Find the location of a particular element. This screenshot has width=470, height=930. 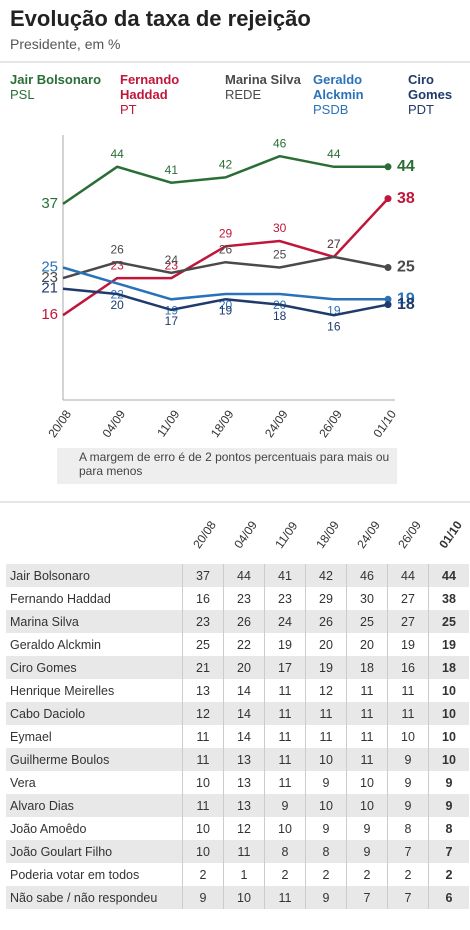

row-label: Geraldo Alckmin is located at coordinates (94, 644).